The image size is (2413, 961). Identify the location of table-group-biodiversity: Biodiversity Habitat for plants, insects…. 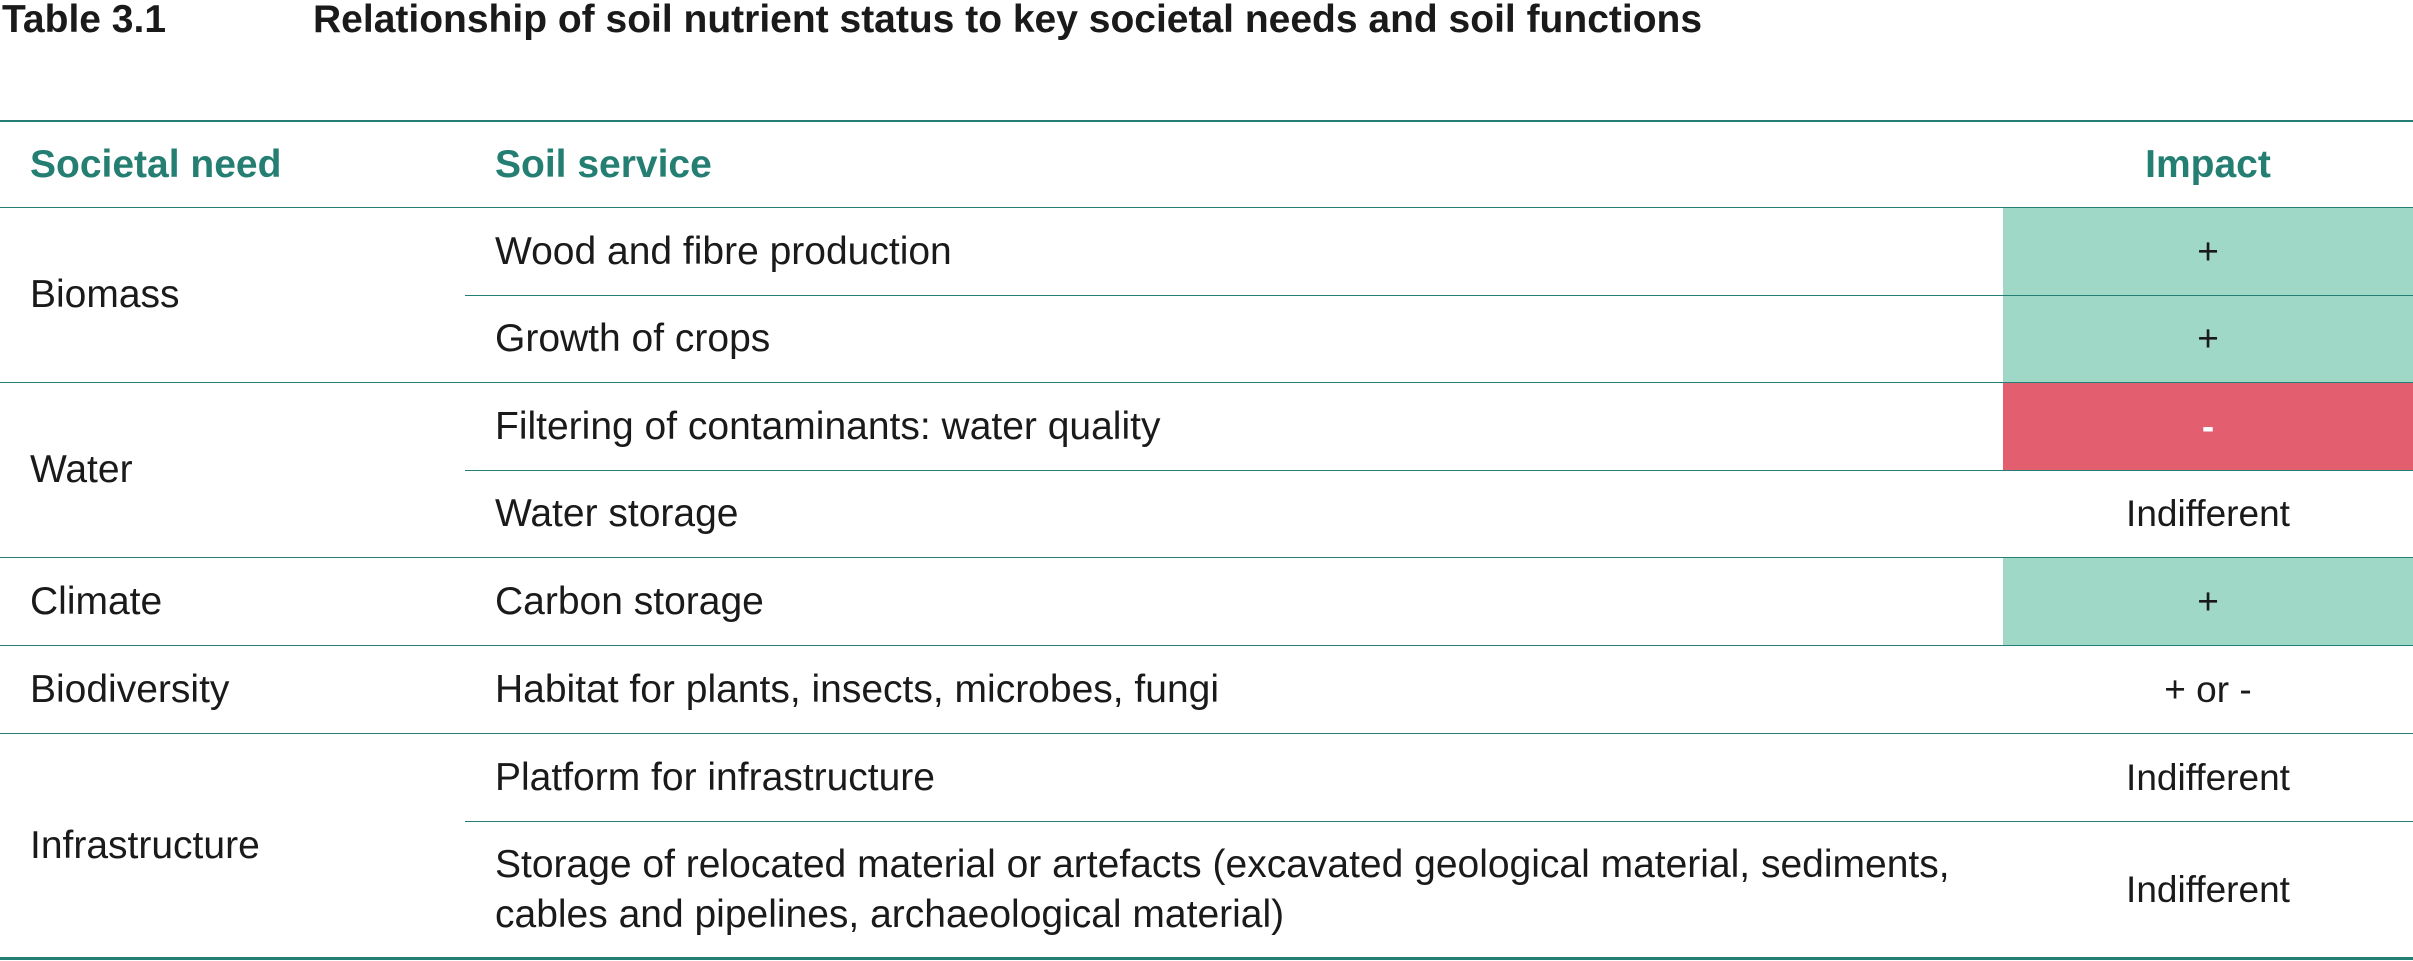
(1206, 690).